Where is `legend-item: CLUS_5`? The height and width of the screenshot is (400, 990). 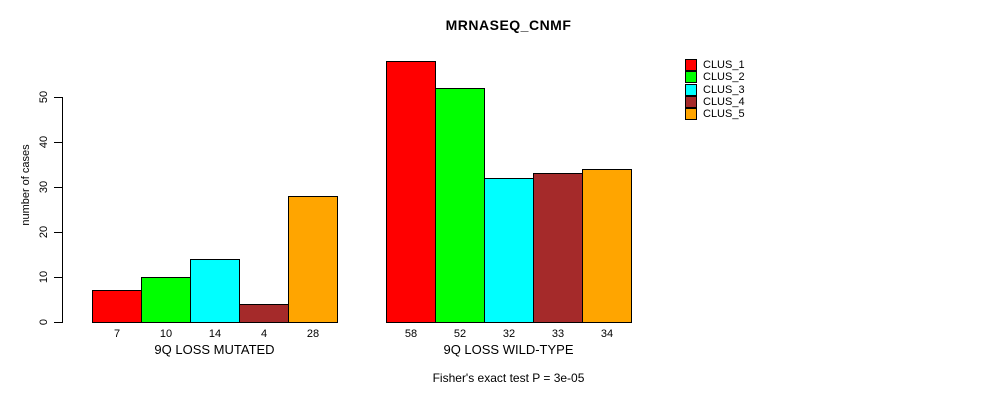 legend-item: CLUS_5 is located at coordinates (715, 114).